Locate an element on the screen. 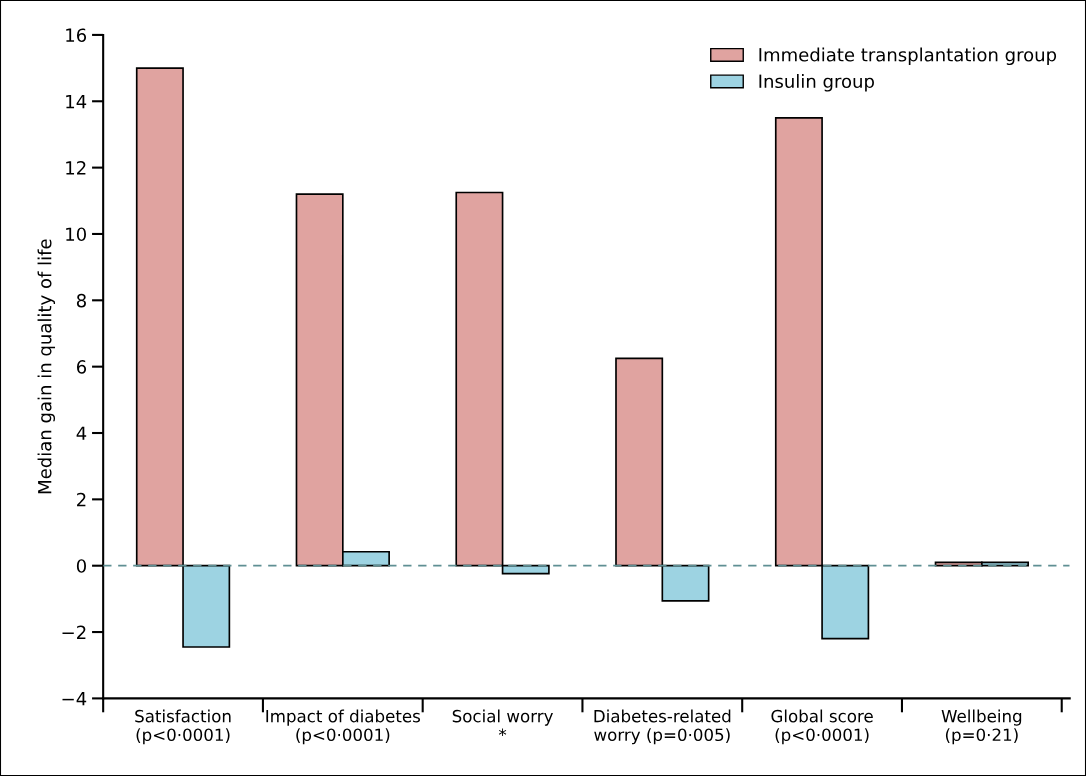  x-tick-label: Global score (p<0·0001) is located at coordinates (822, 727).